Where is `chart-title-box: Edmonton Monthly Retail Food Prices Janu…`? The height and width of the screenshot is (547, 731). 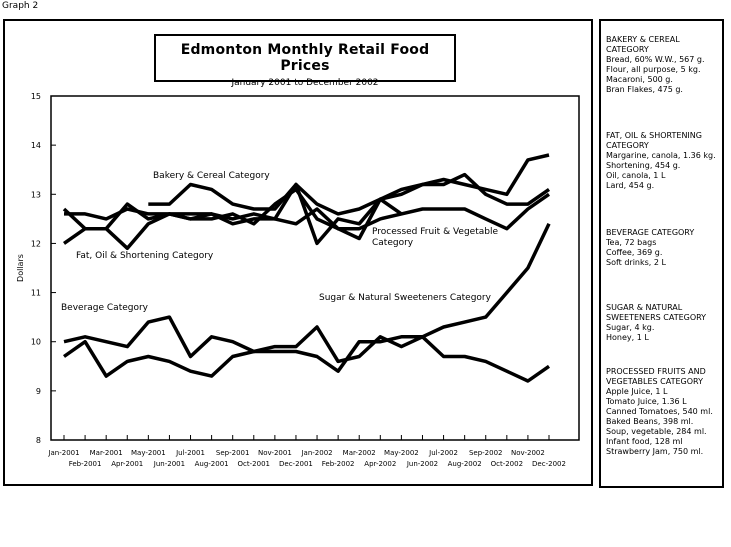
chart-title-box: Edmonton Monthly Retail Food Prices Janu… is located at coordinates (305, 61).